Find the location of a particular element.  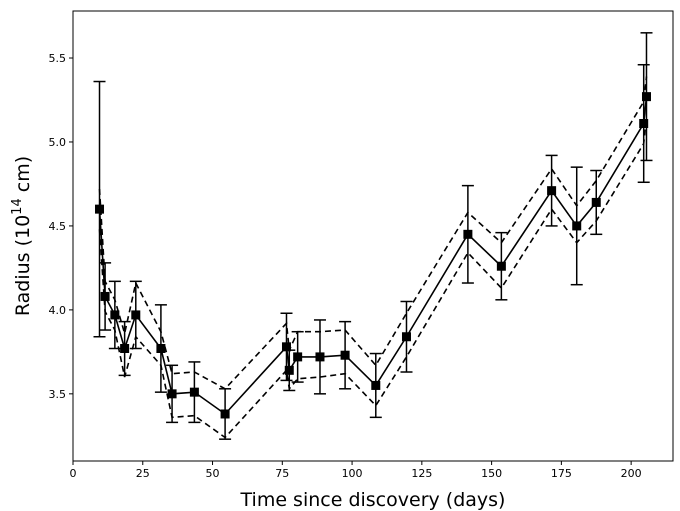

x-tick-label: 175 is located at coordinates (561, 473).